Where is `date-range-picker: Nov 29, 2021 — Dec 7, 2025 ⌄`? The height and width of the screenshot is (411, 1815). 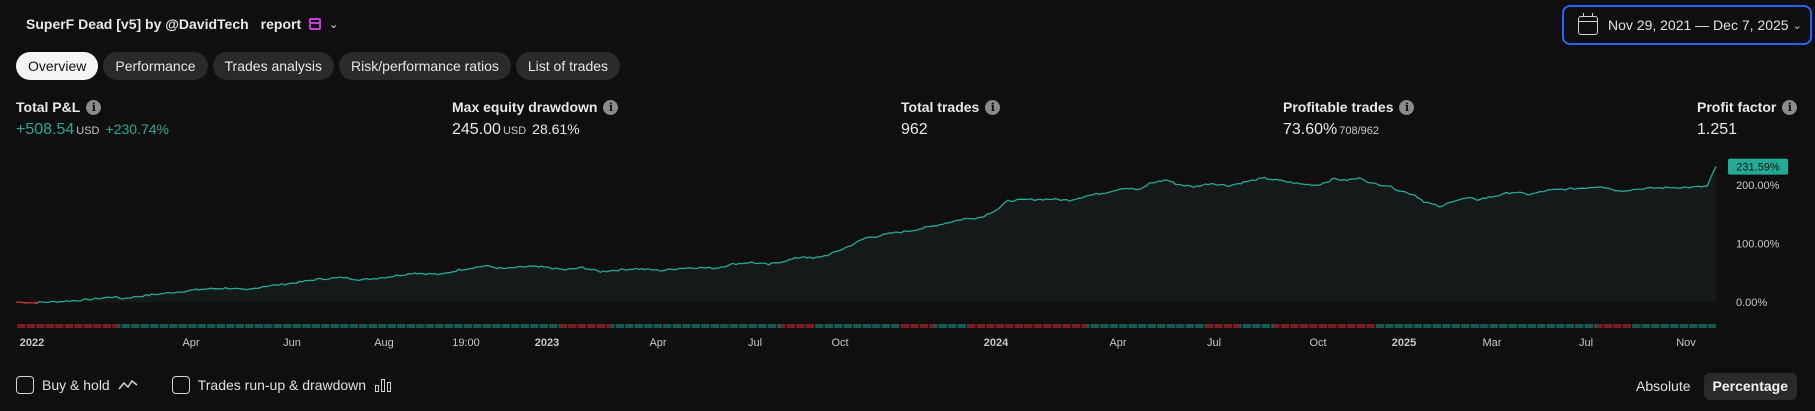 date-range-picker: Nov 29, 2021 — Dec 7, 2025 ⌄ is located at coordinates (1687, 25).